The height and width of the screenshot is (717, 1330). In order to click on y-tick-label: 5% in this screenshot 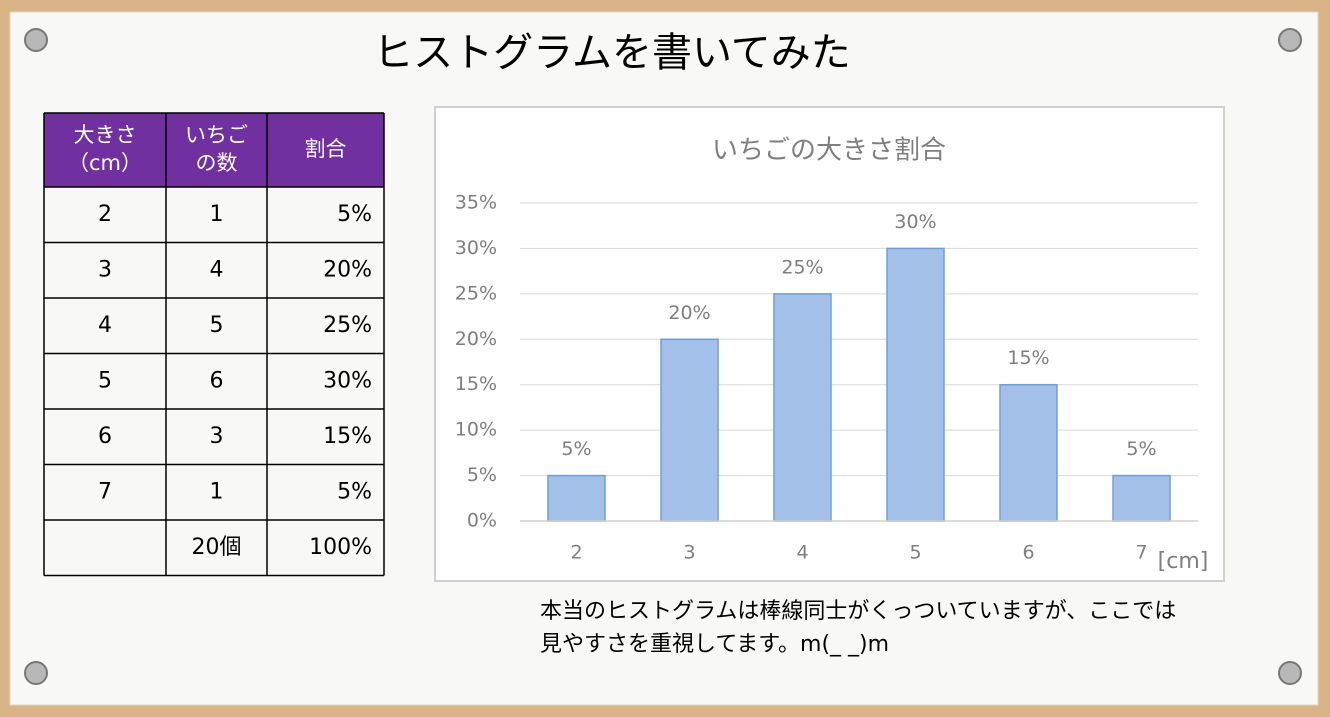, I will do `click(482, 475)`.